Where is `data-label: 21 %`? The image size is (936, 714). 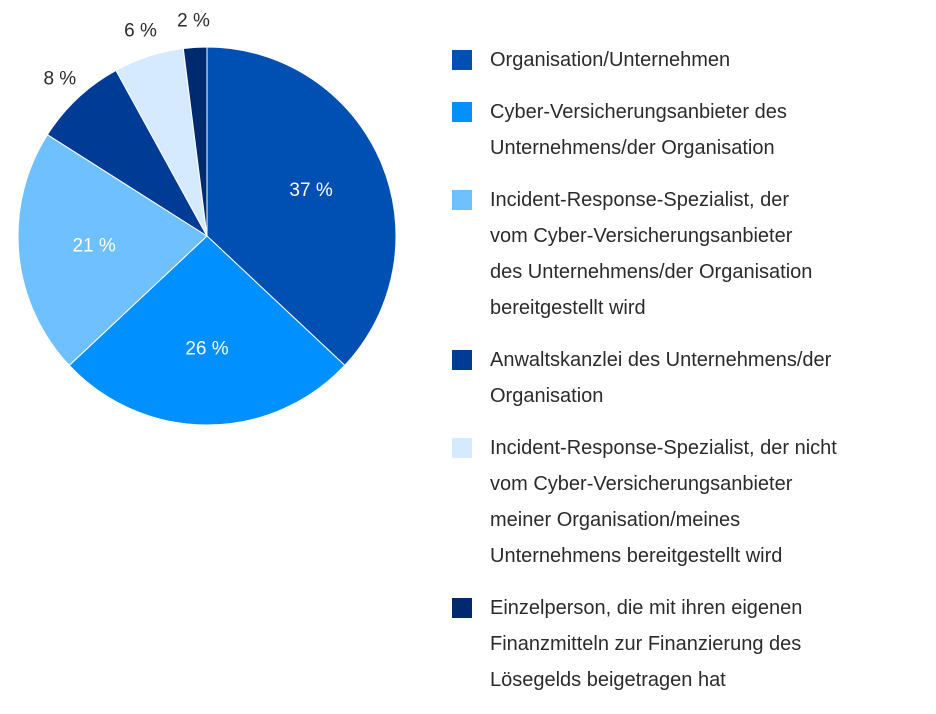 data-label: 21 % is located at coordinates (93, 246).